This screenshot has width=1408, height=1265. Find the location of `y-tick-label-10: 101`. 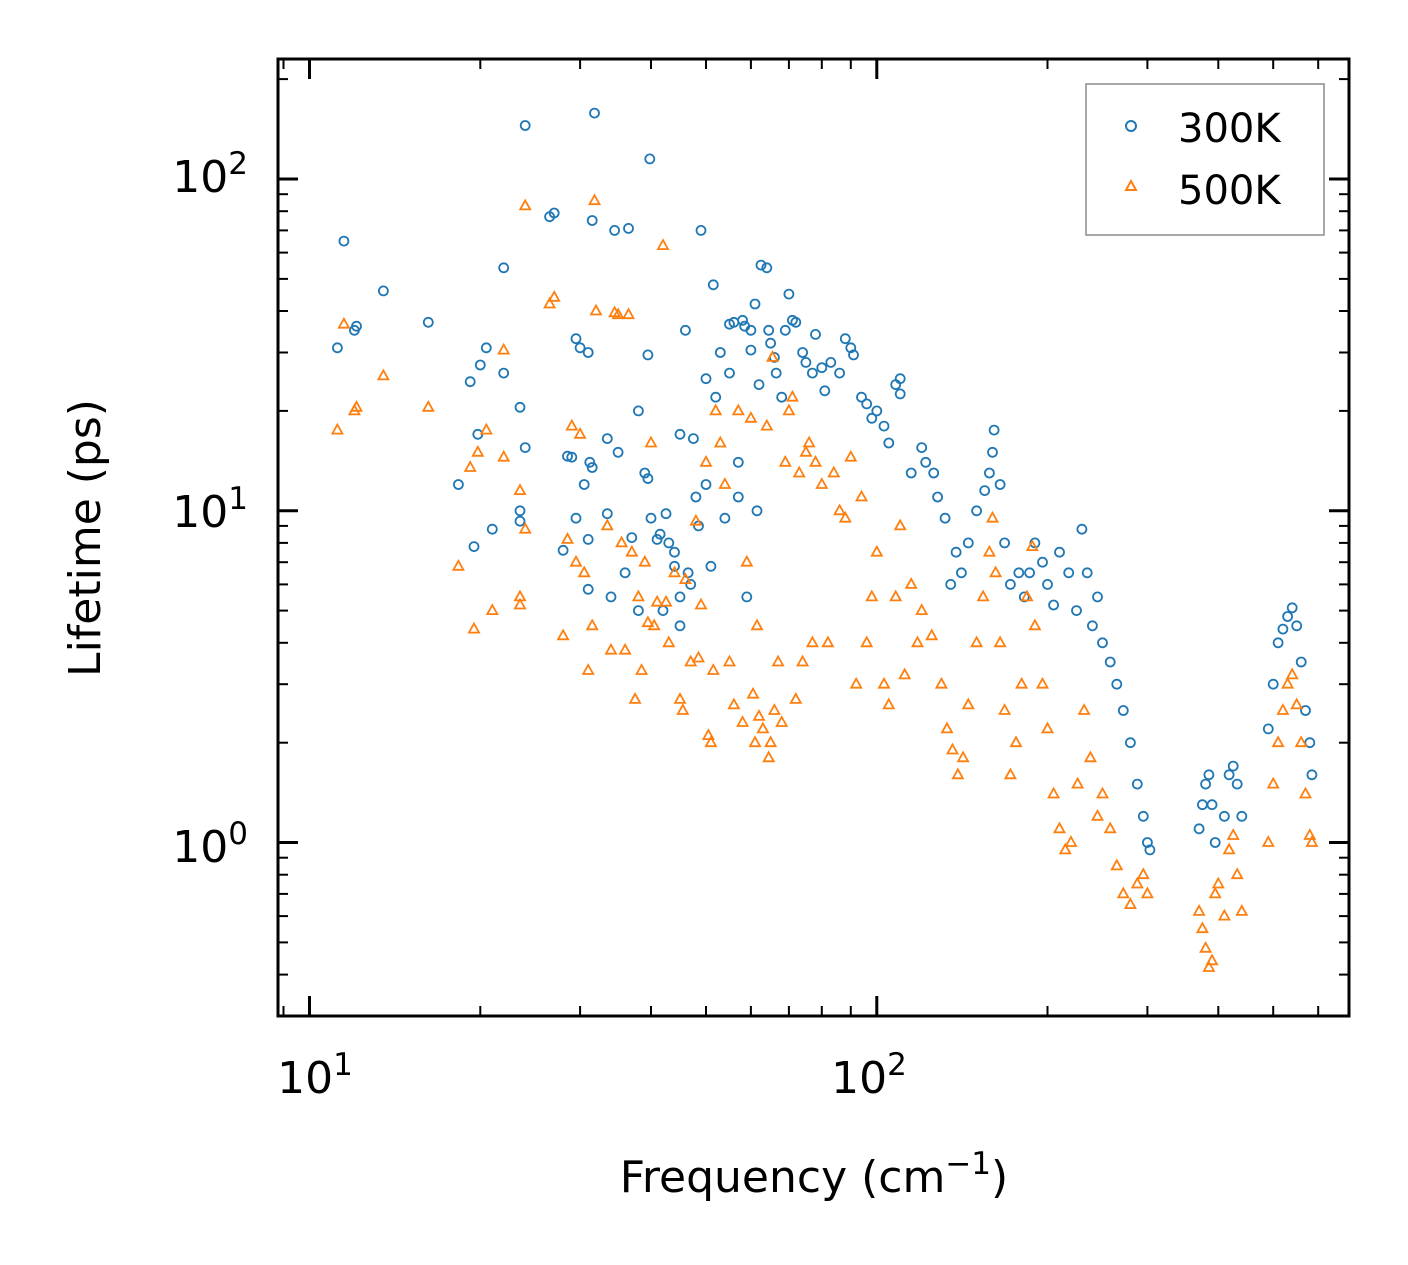

y-tick-label-10: 101 is located at coordinates (210, 509).